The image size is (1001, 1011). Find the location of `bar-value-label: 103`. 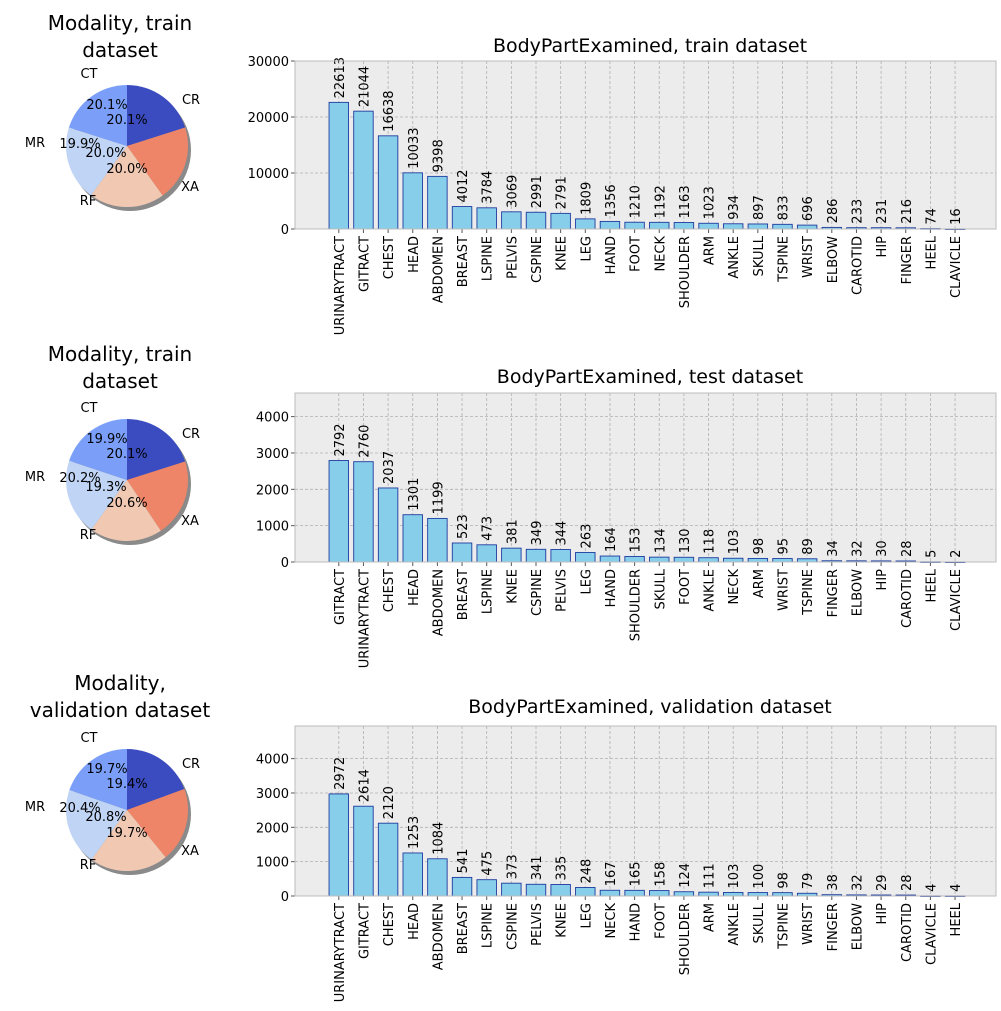

bar-value-label: 103 is located at coordinates (734, 876).